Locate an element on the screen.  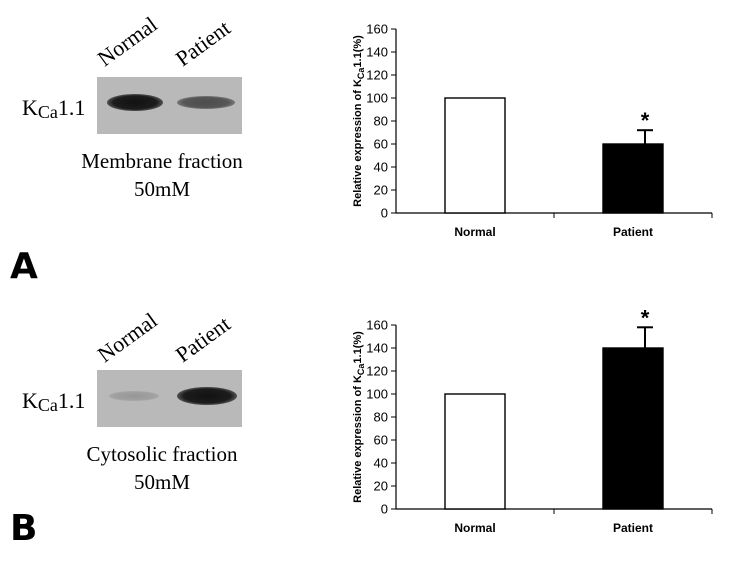
panel-letter: B is located at coordinates (24, 528).